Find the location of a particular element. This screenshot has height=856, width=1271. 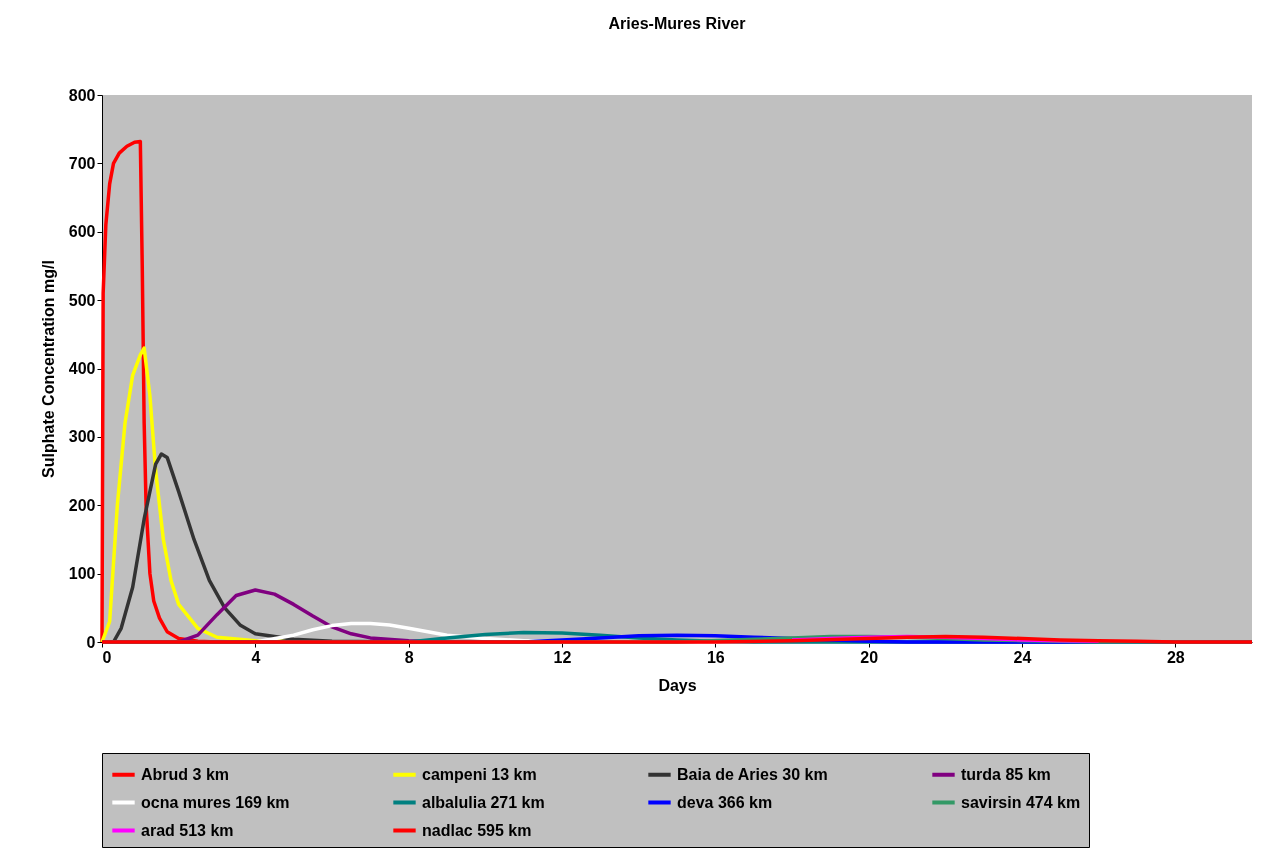

x-tick-label: 16 is located at coordinates (715, 657).